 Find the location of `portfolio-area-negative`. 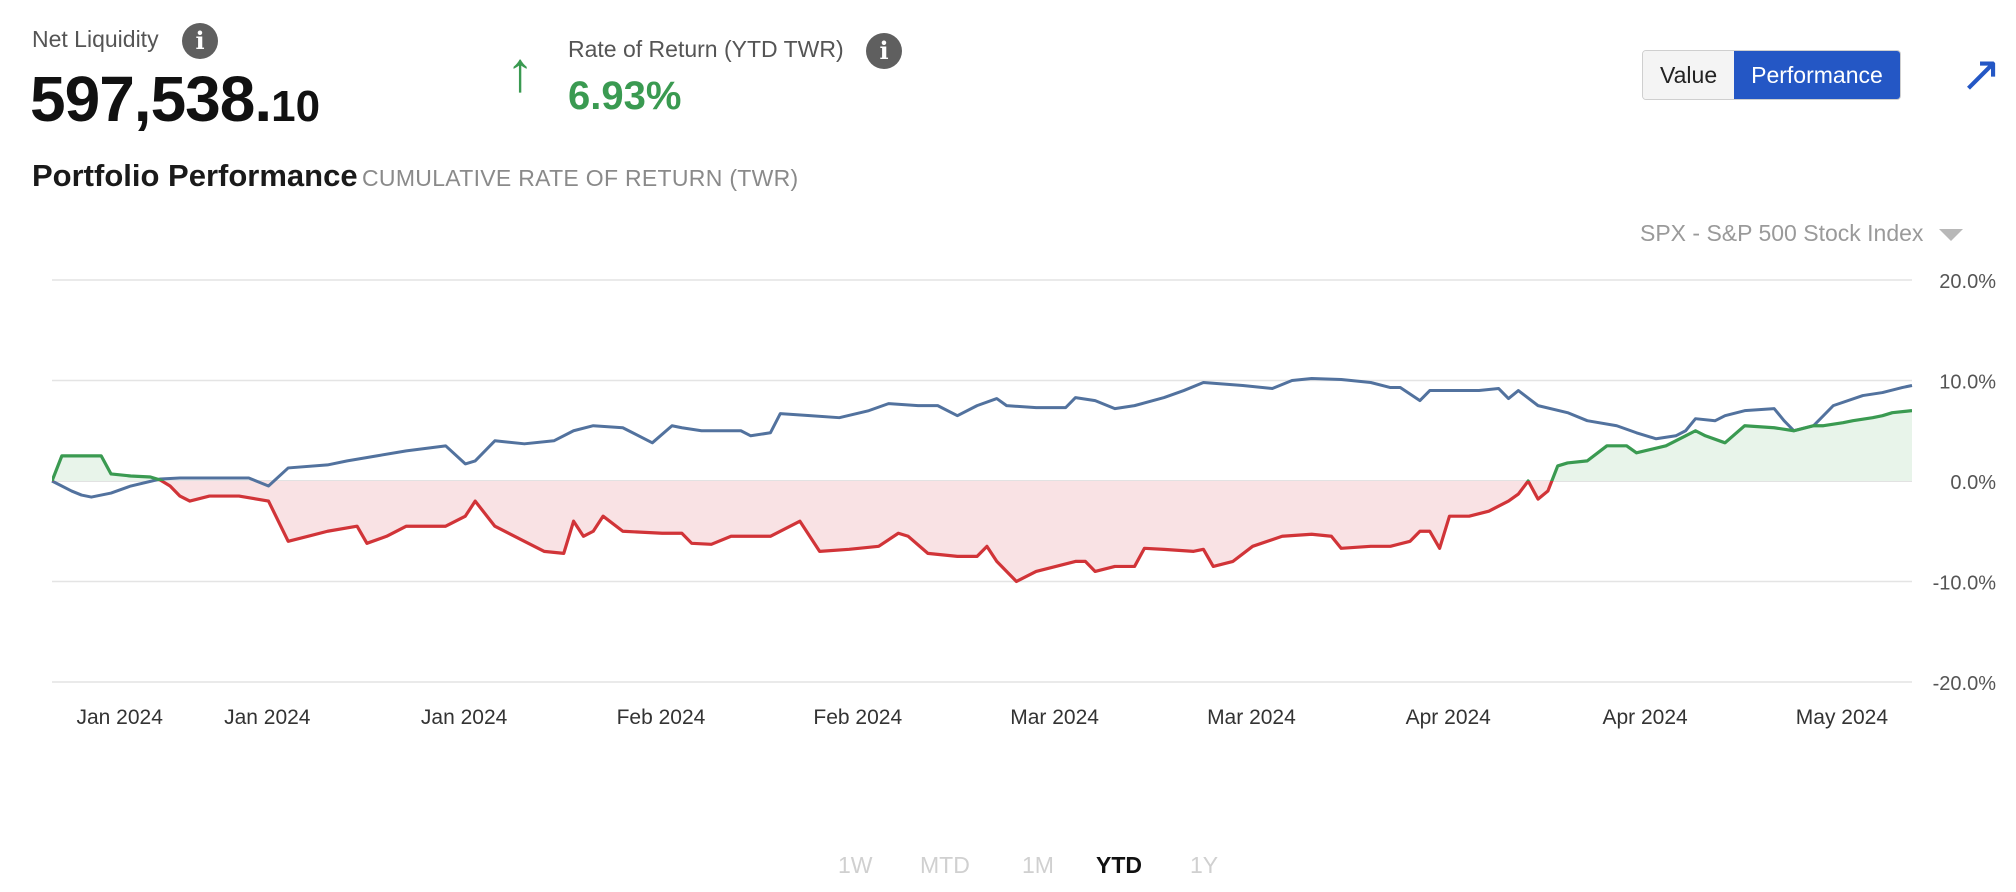

portfolio-area-negative is located at coordinates (982, 531).